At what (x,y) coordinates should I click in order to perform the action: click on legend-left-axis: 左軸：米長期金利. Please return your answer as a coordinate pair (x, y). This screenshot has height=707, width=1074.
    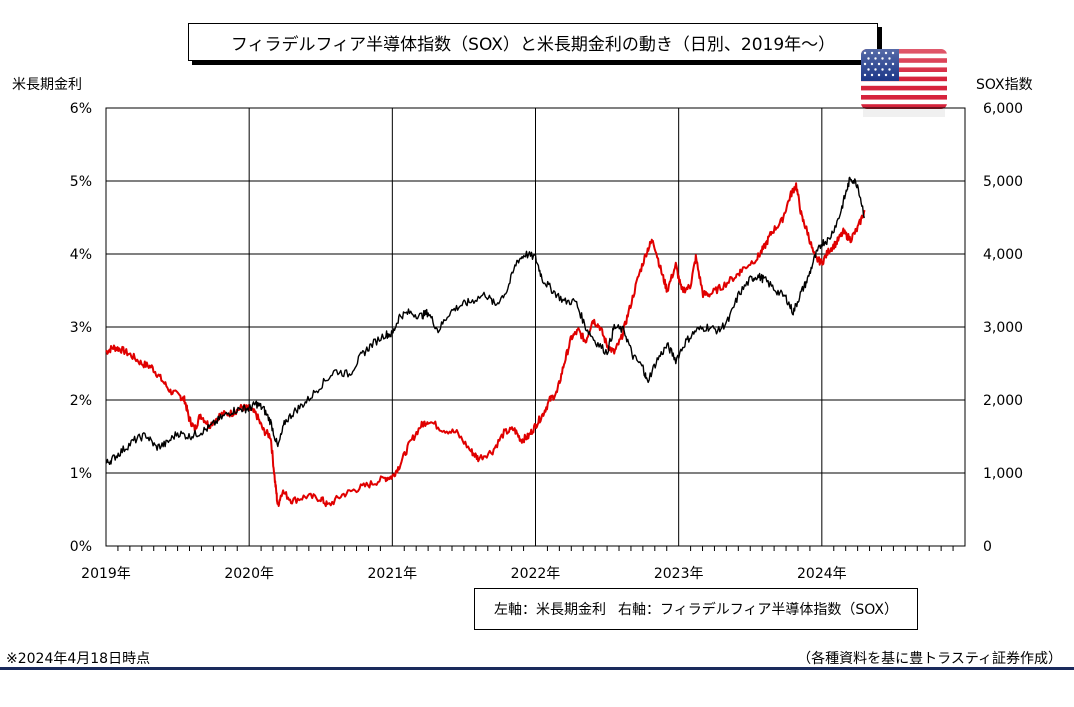
    Looking at the image, I should click on (549, 610).